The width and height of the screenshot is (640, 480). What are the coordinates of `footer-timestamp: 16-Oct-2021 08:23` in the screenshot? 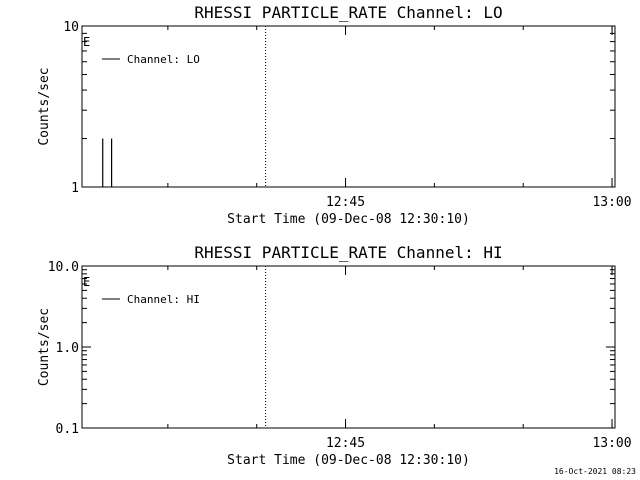 It's located at (595, 471).